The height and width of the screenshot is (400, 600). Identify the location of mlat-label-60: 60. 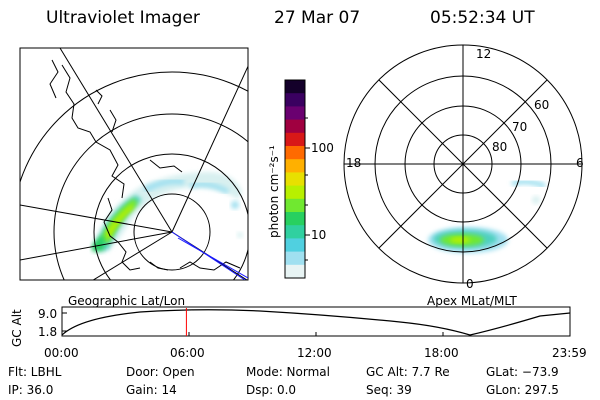
(542, 105).